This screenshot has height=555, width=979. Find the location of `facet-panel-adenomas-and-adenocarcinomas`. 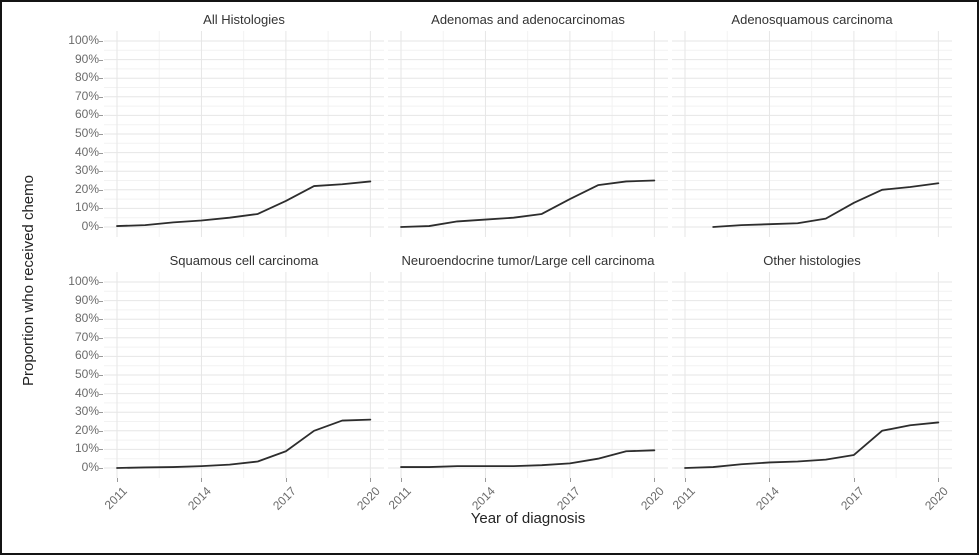

facet-panel-adenomas-and-adenocarcinomas is located at coordinates (528, 134).